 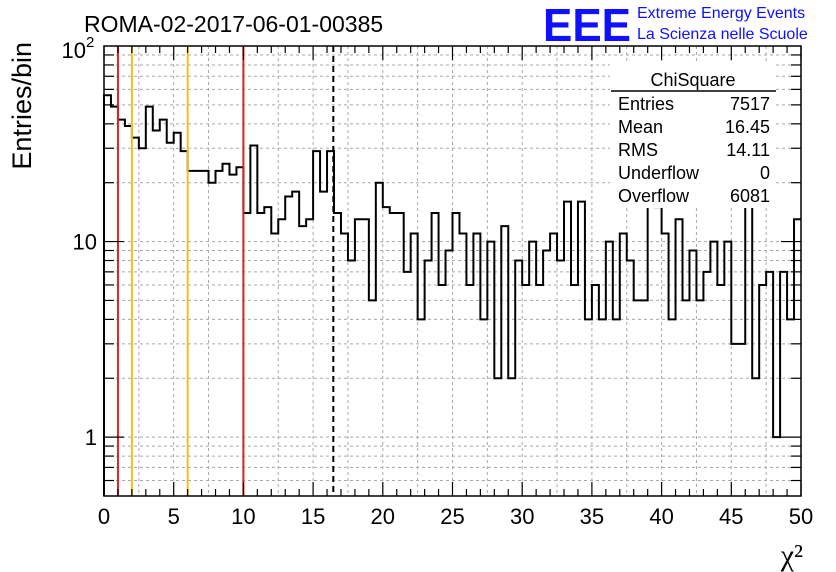 I want to click on x-tick-label: 40, so click(x=661, y=516).